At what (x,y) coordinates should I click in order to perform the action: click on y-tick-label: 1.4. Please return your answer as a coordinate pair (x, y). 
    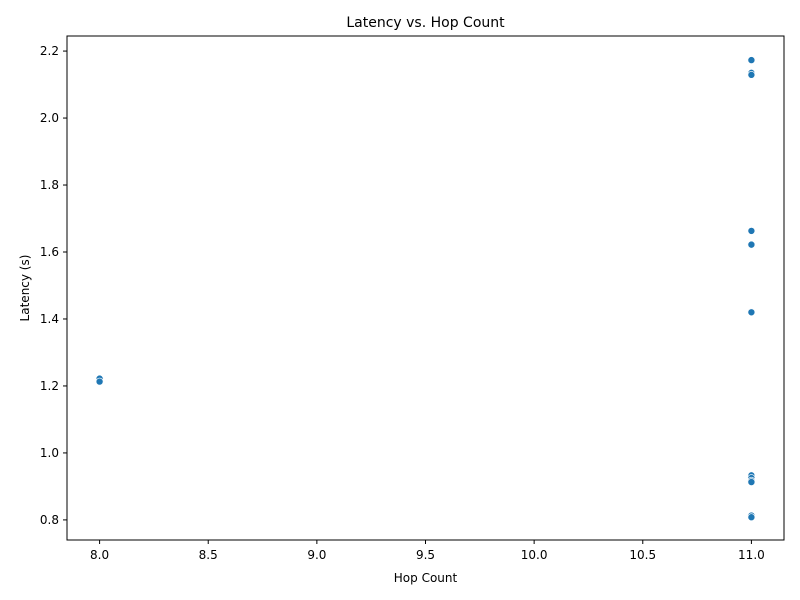
    Looking at the image, I should click on (49, 319).